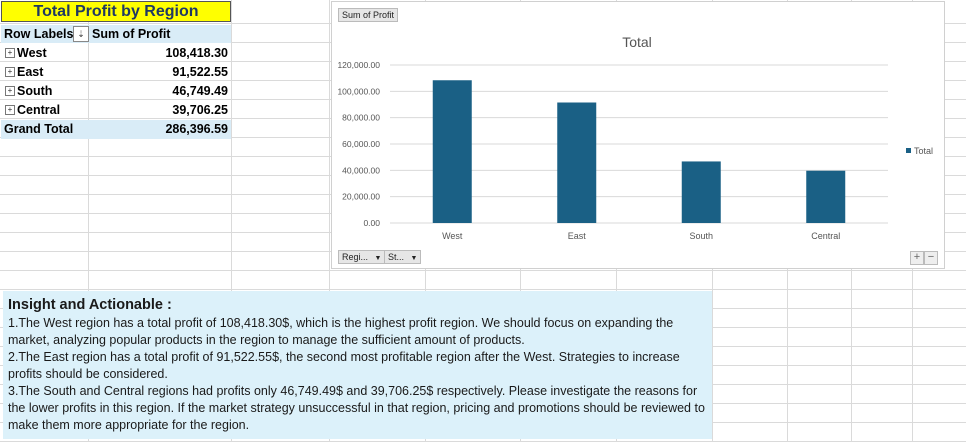 The height and width of the screenshot is (442, 966). I want to click on collapse-field-button: −, so click(931, 258).